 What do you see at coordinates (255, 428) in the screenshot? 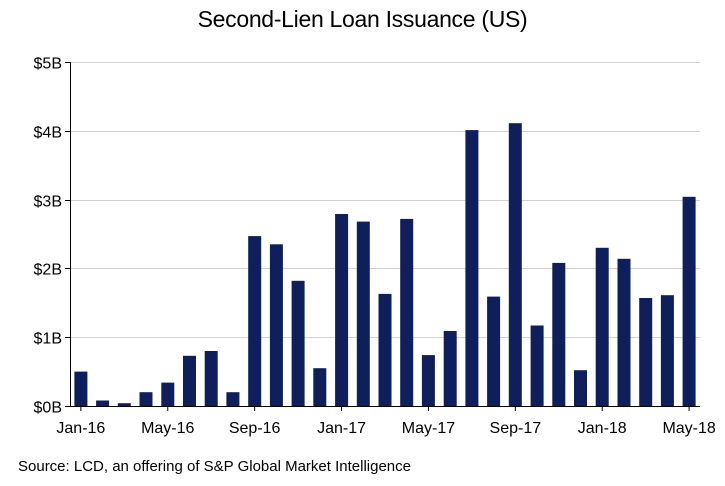
I see `x-tick-label: Sep-16` at bounding box center [255, 428].